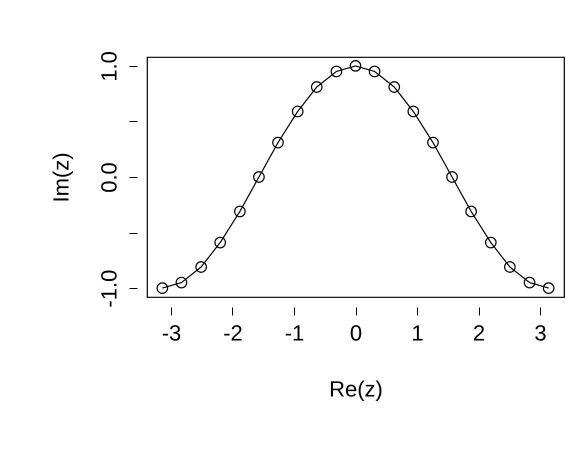  Describe the element at coordinates (109, 289) in the screenshot. I see `y-tick-label: -1.0` at that location.